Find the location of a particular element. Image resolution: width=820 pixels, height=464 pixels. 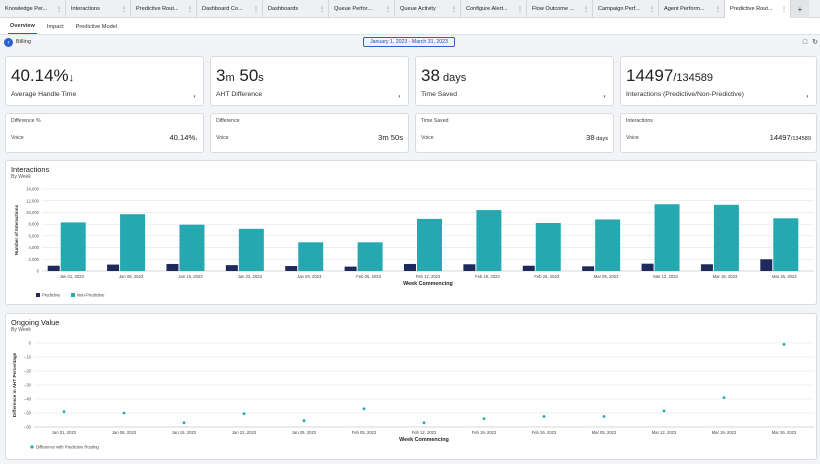

panel-subtitle: By Week is located at coordinates (21, 177).